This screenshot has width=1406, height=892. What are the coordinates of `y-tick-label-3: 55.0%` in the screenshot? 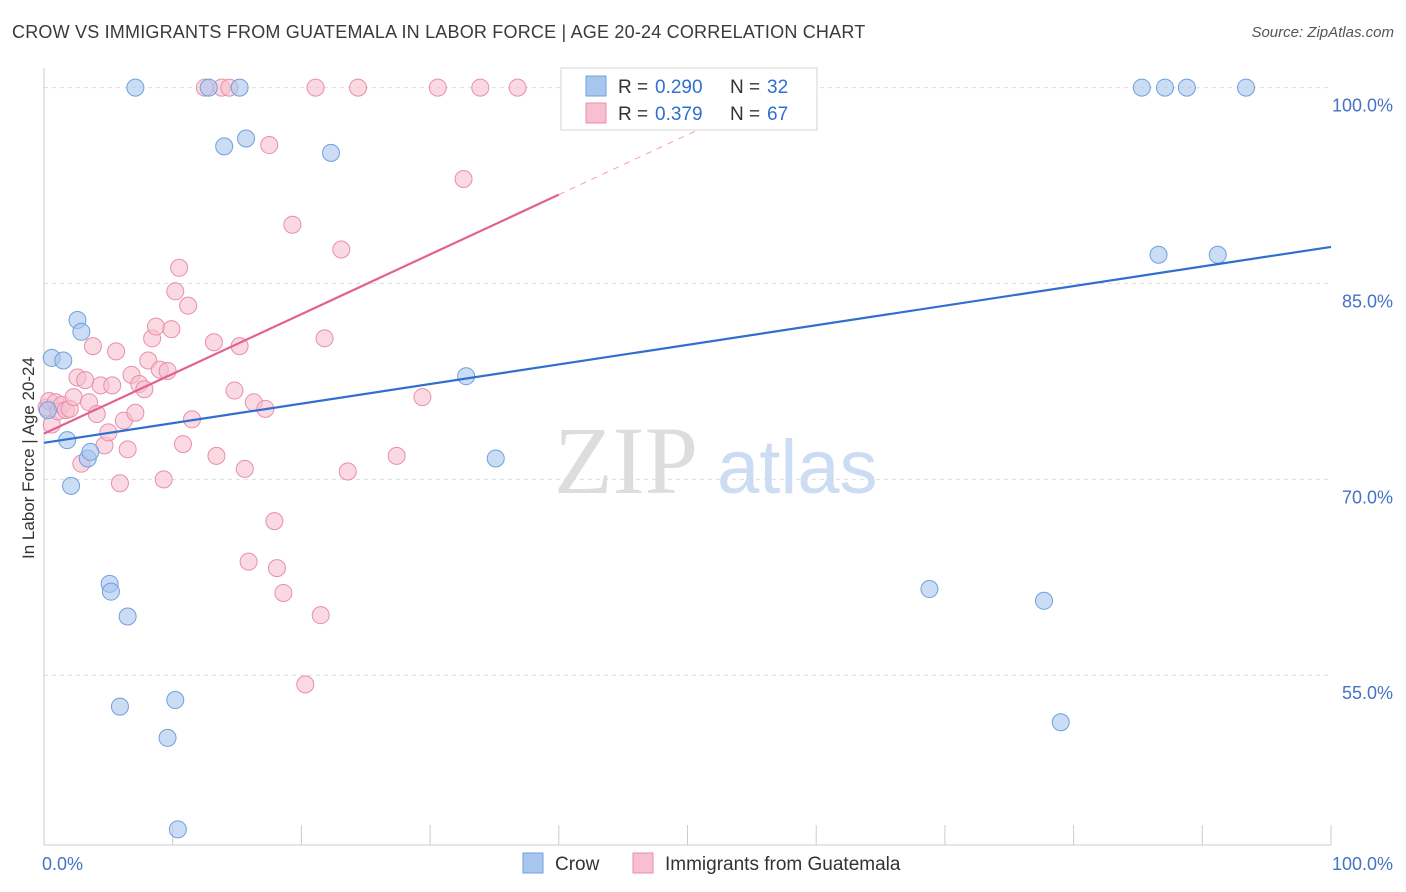 It's located at (1367, 693).